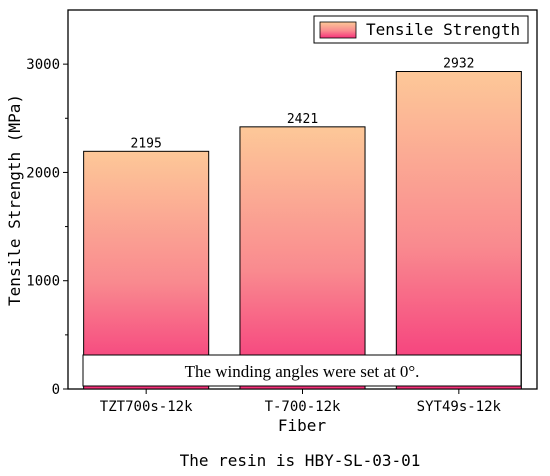 This screenshot has width=550, height=476. Describe the element at coordinates (302, 425) in the screenshot. I see `x-axis-label: Fiber` at that location.